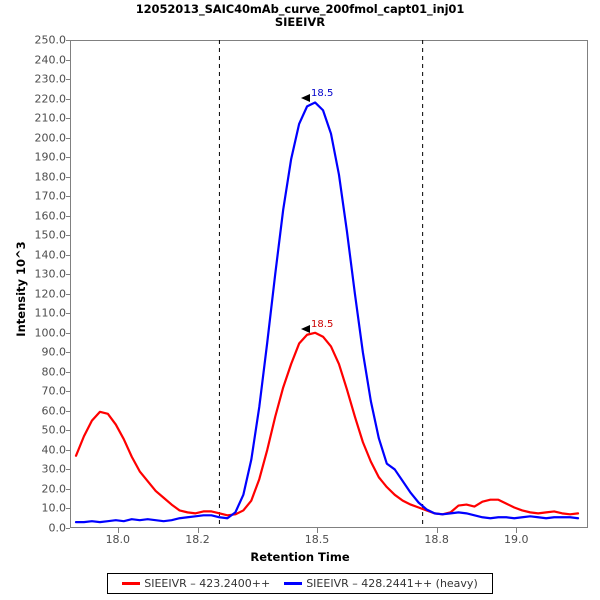 This screenshot has height=600, width=600. I want to click on y-tick-label: 200.0, so click(50, 138).